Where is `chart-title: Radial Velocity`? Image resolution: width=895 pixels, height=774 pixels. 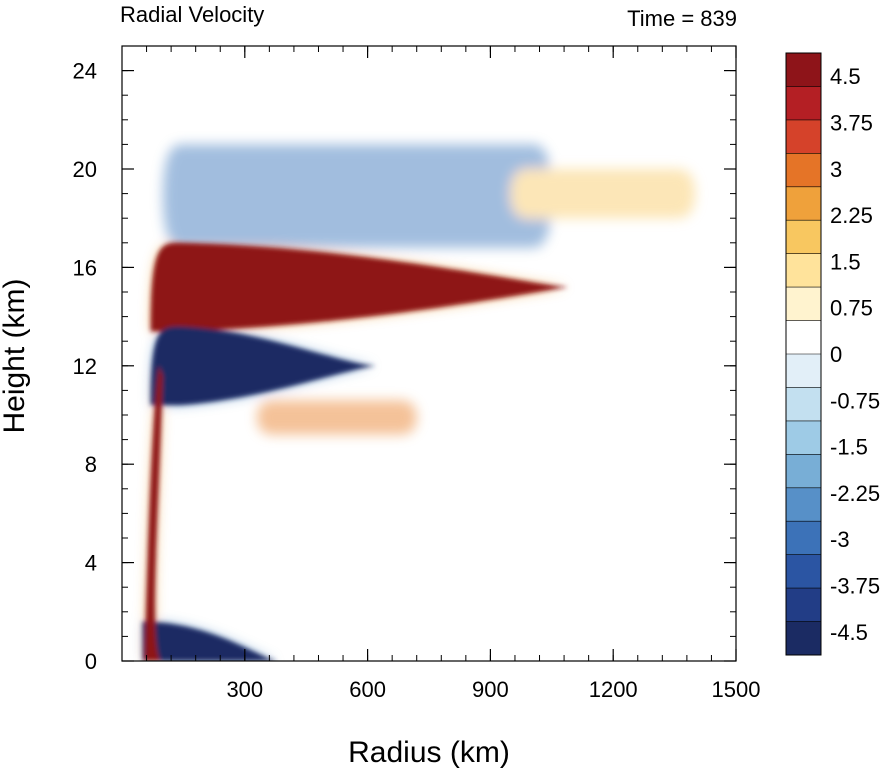 chart-title: Radial Velocity is located at coordinates (192, 14).